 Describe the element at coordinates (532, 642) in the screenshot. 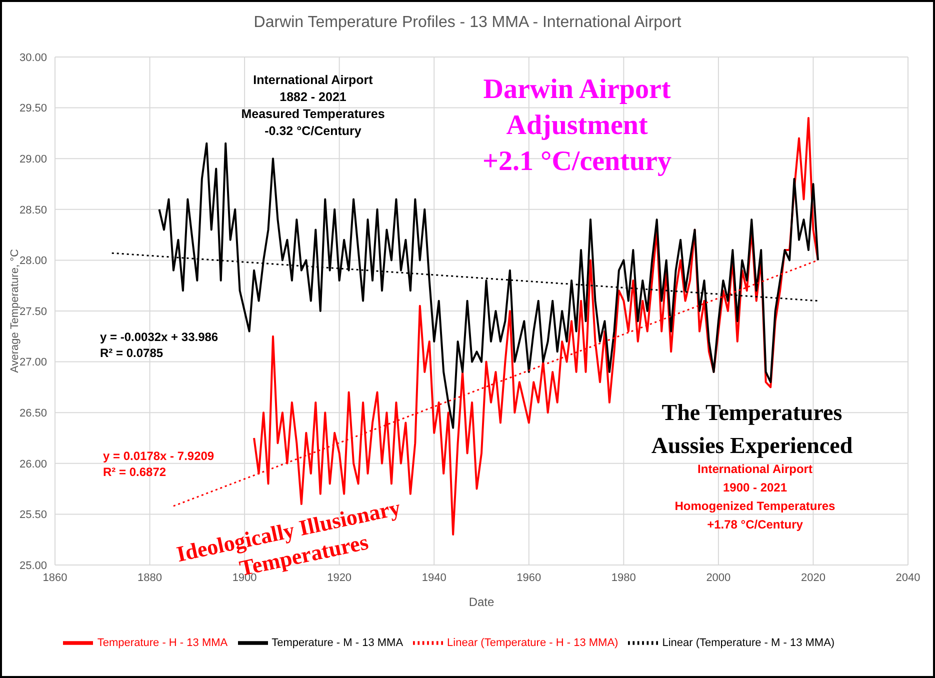

I see `legend-label: Linear (Temperature - H - 13 MMA)` at that location.